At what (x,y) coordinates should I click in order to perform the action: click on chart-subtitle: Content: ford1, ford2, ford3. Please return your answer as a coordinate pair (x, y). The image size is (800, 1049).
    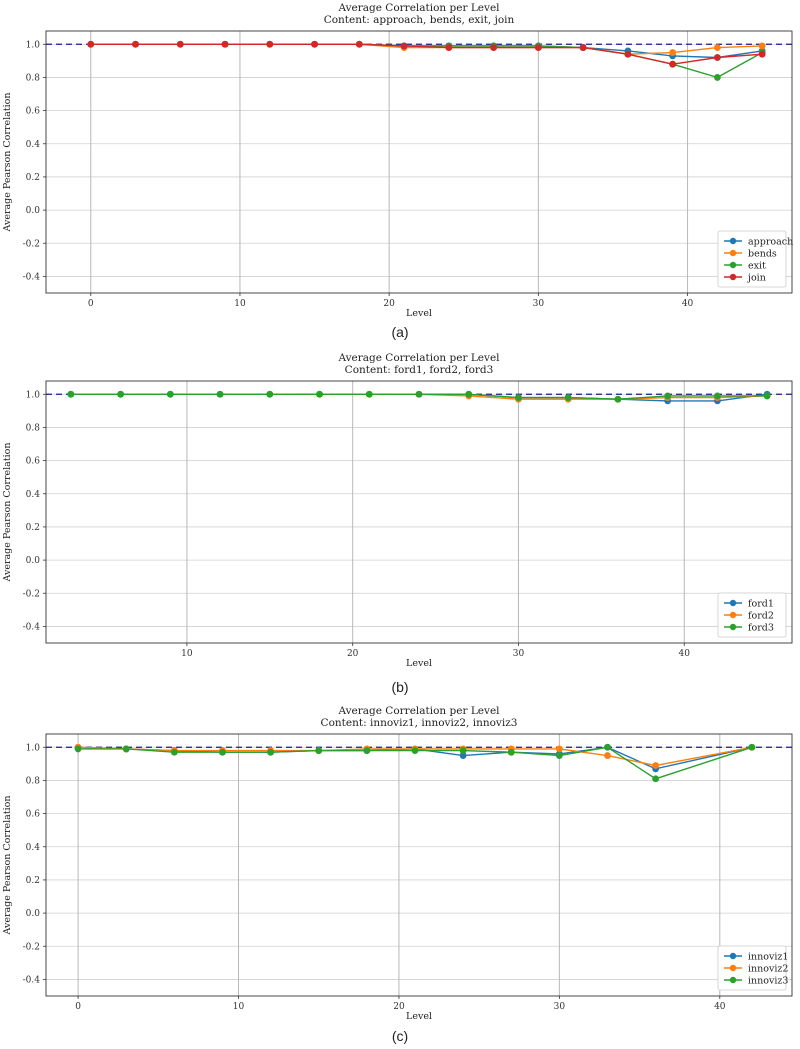
    Looking at the image, I should click on (419, 370).